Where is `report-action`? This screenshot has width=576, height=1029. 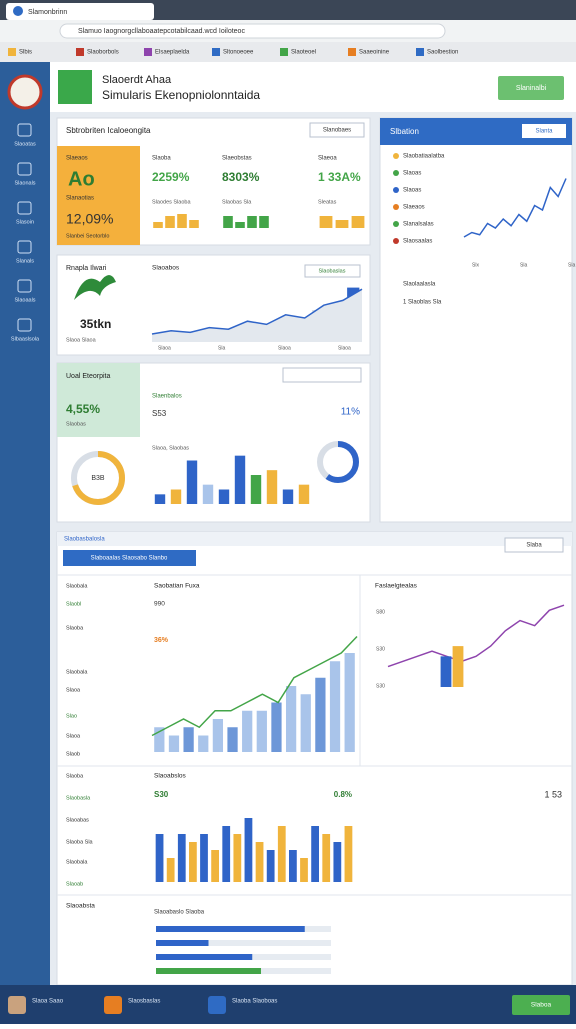
report-action is located at coordinates (534, 545).